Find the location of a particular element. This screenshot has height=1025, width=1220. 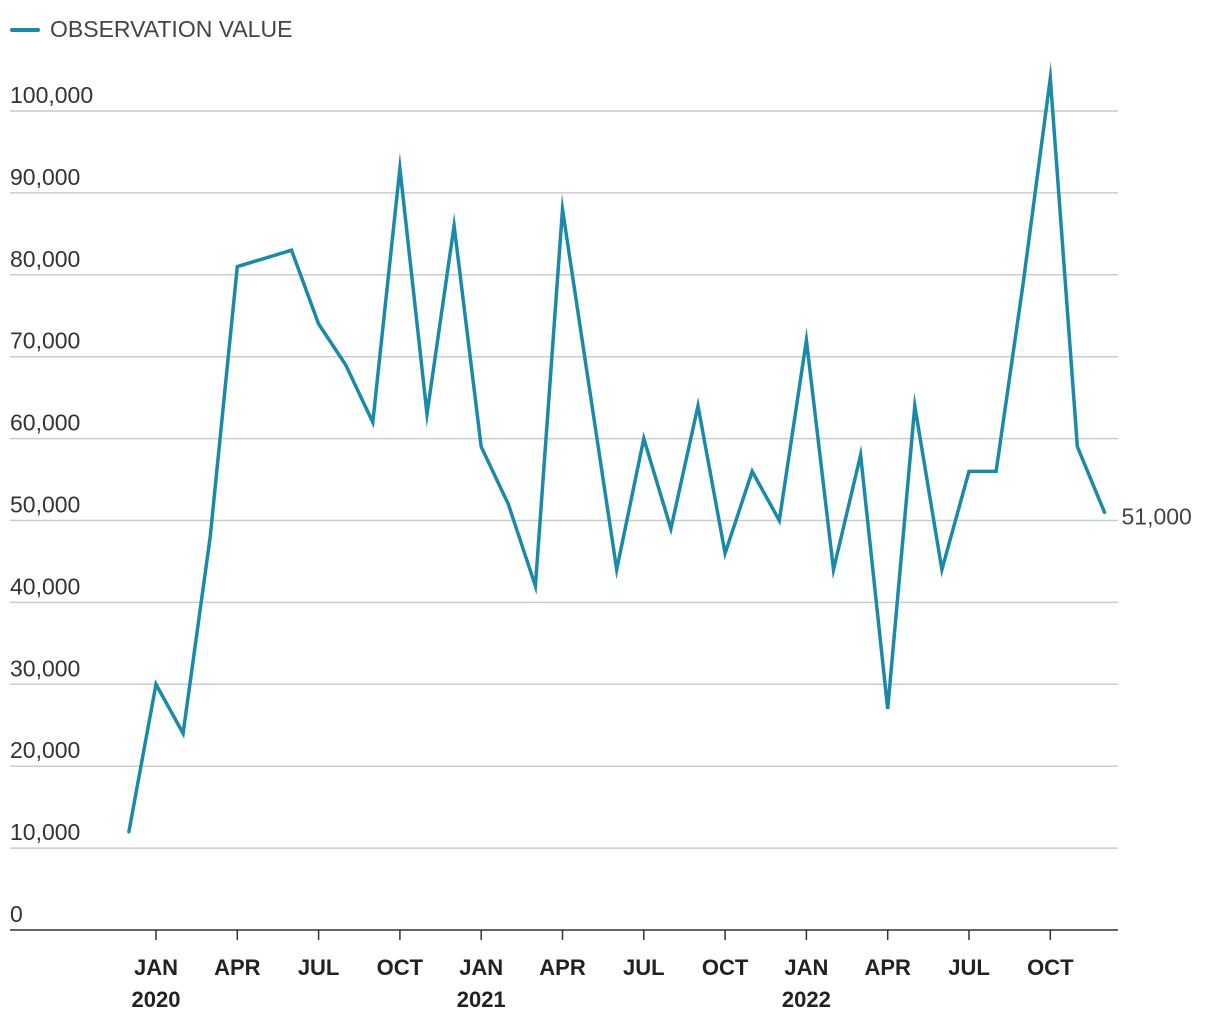

y-tick-label: 50,000 is located at coordinates (45, 505).